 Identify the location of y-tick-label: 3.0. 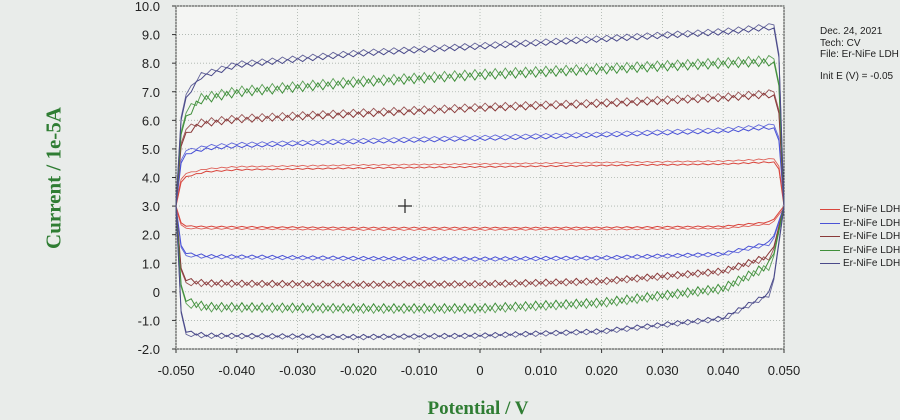
(151, 206).